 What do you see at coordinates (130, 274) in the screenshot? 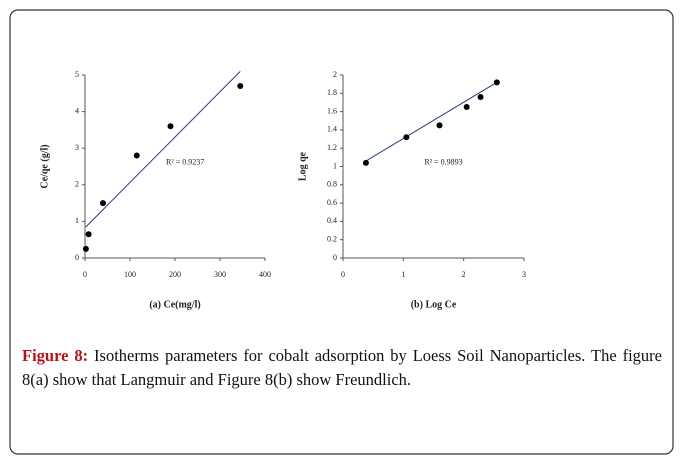
I see `x-tick-label: 100` at bounding box center [130, 274].